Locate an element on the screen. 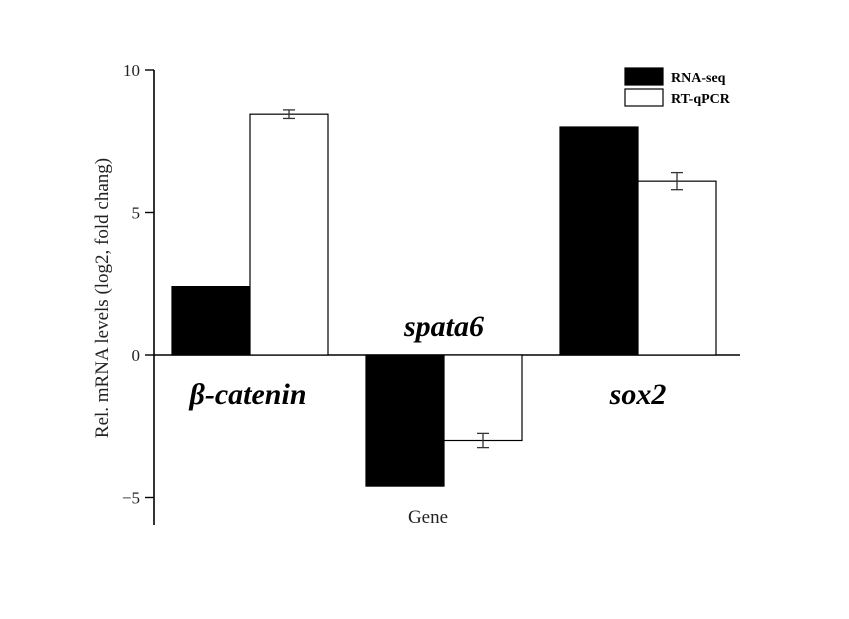 The width and height of the screenshot is (849, 619). category-labels: β-catenin spata6 sox2 is located at coordinates (427, 360).